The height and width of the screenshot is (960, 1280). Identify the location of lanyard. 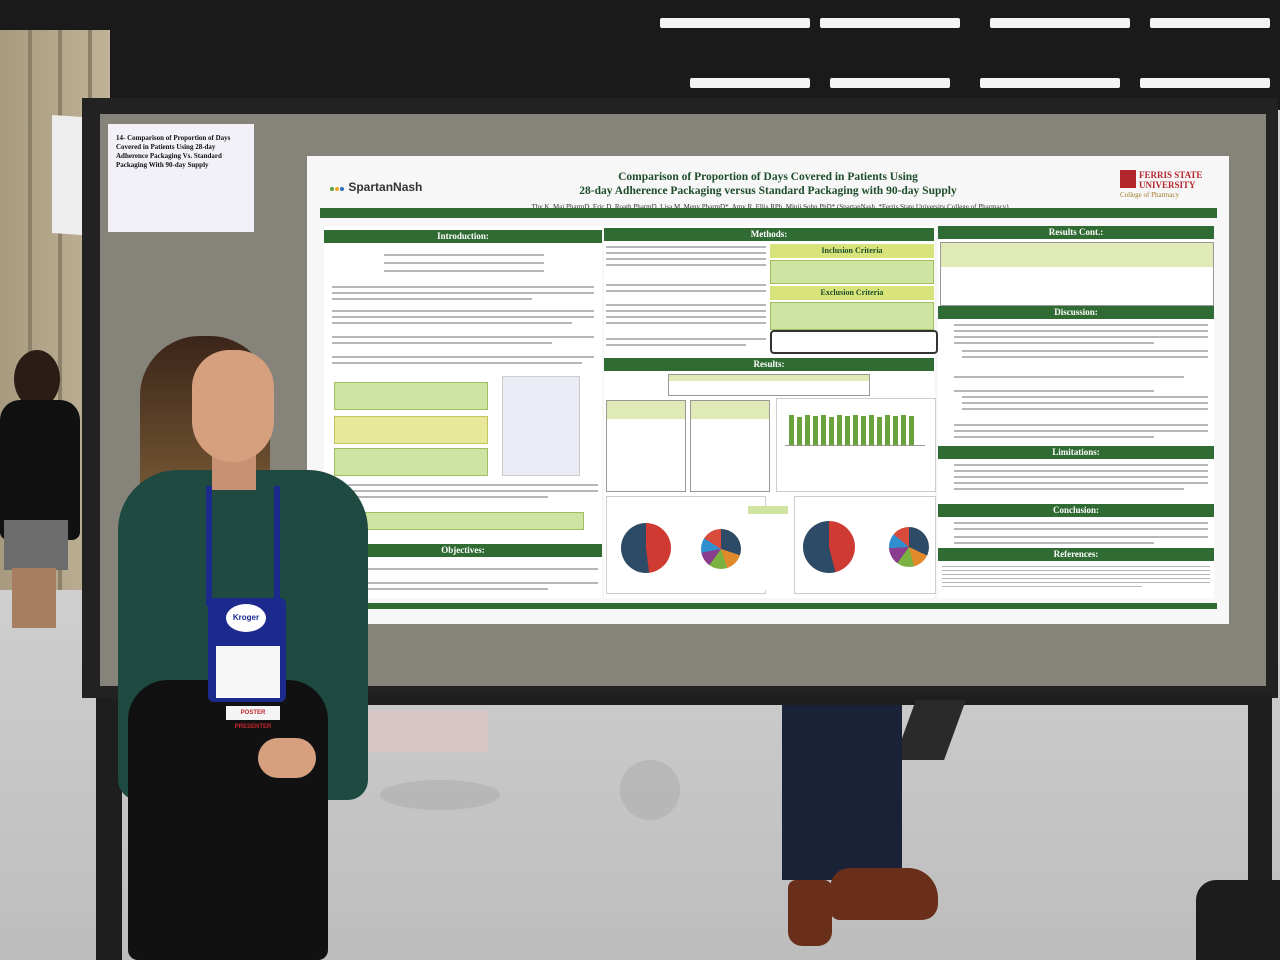
(243, 546).